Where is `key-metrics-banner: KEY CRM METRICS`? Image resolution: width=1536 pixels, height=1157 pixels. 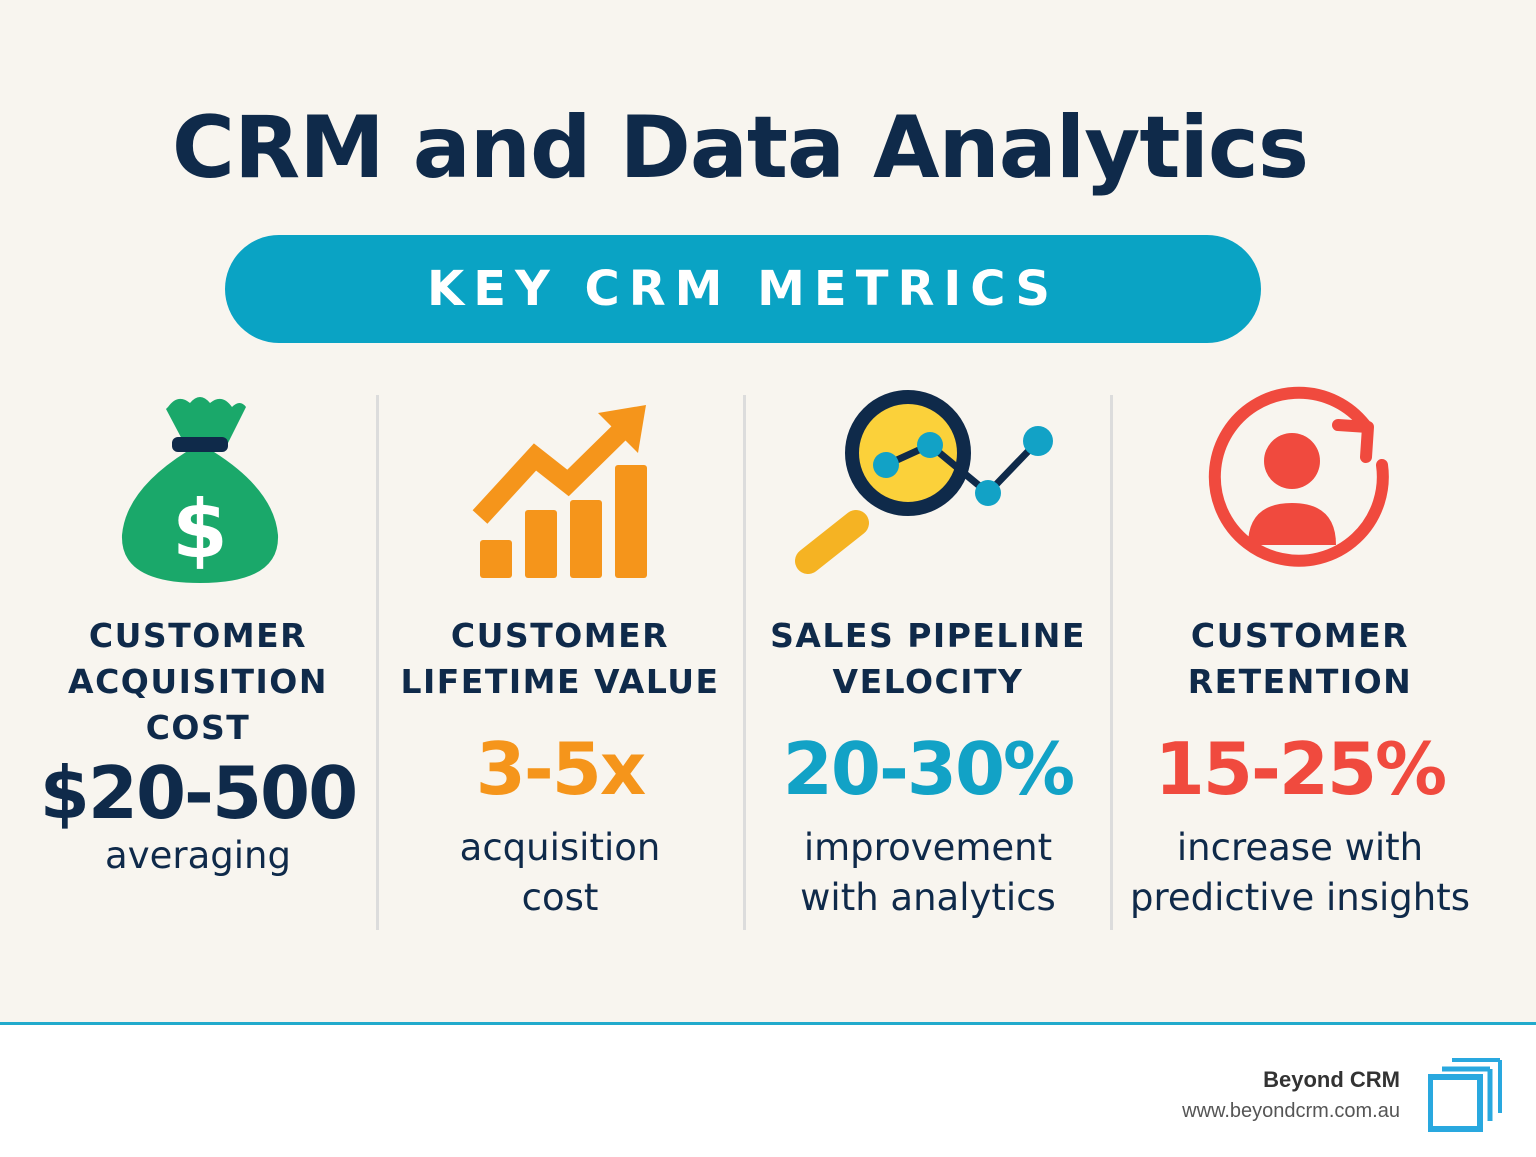 key-metrics-banner: KEY CRM METRICS is located at coordinates (743, 289).